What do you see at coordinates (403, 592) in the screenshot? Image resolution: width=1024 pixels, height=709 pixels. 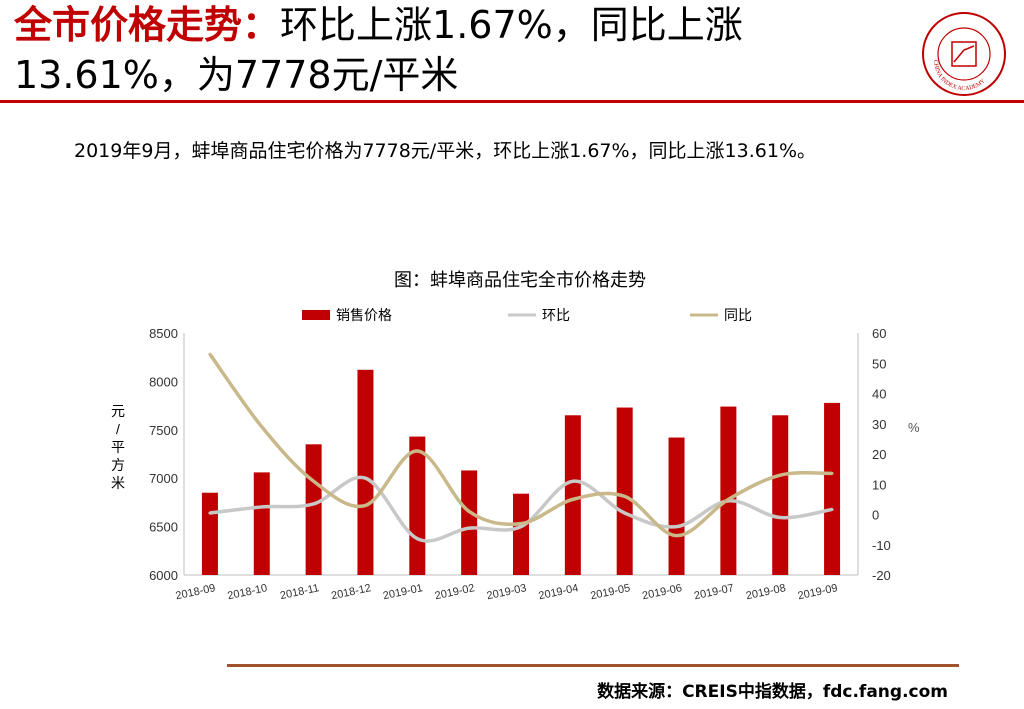 I see `x-tick-label: 2019-01` at bounding box center [403, 592].